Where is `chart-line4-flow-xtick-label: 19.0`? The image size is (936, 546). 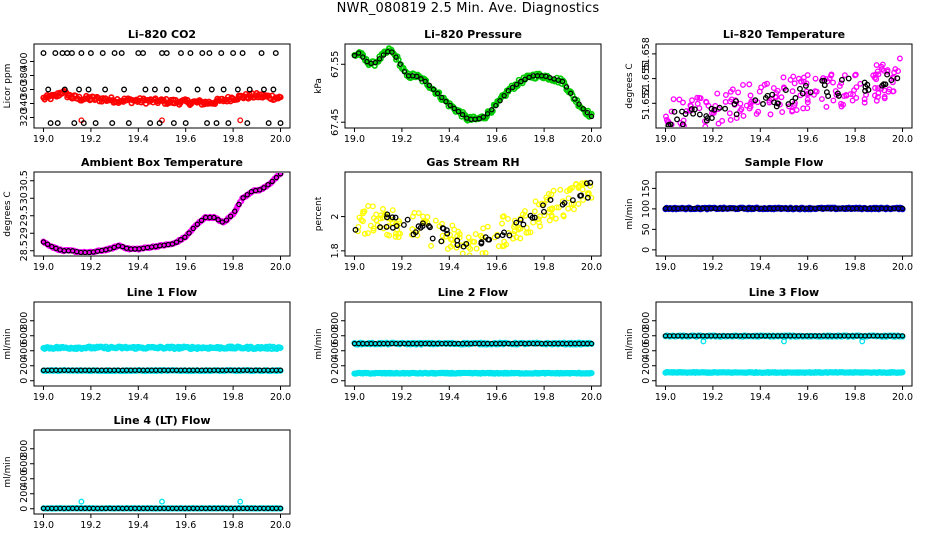
chart-line4-flow-xtick-label: 19.0 is located at coordinates (43, 525).